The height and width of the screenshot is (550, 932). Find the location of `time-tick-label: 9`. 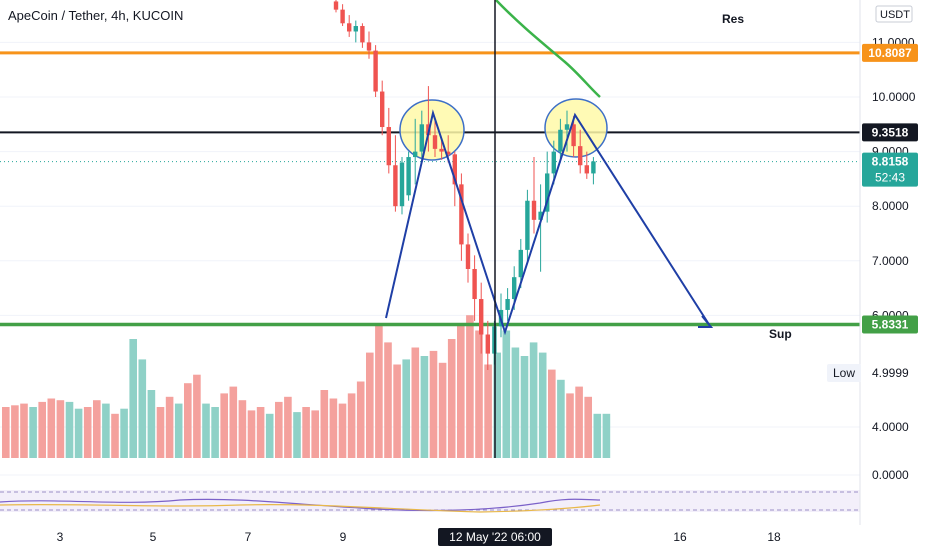

time-tick-label: 9 is located at coordinates (343, 537).